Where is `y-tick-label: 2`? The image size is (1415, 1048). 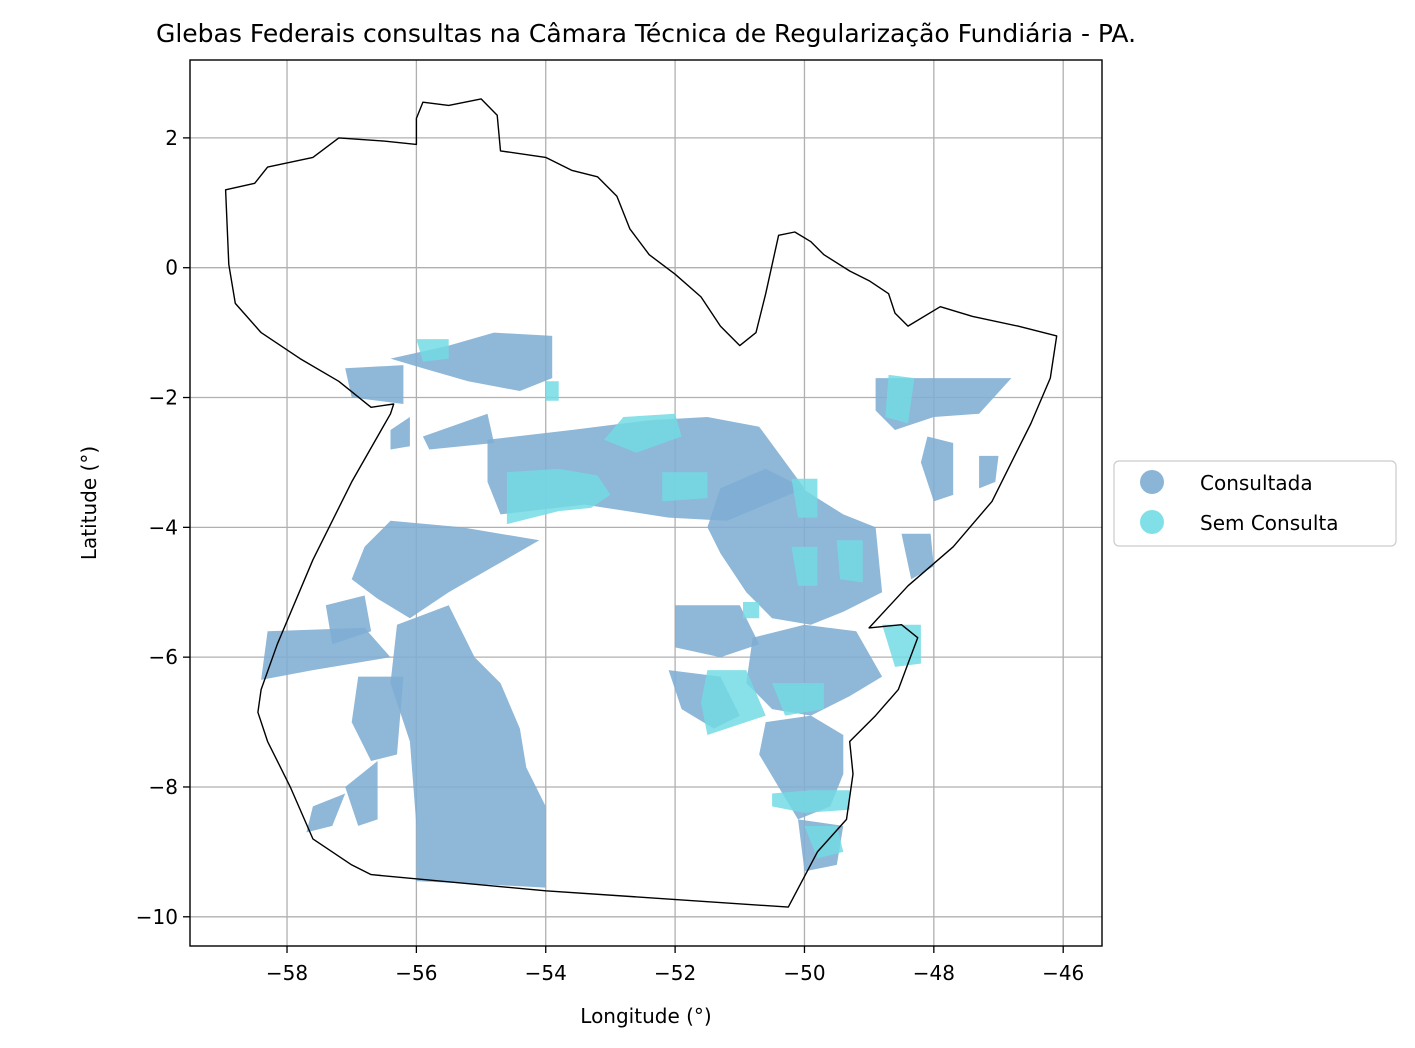
y-tick-label: 2 is located at coordinates (171, 138).